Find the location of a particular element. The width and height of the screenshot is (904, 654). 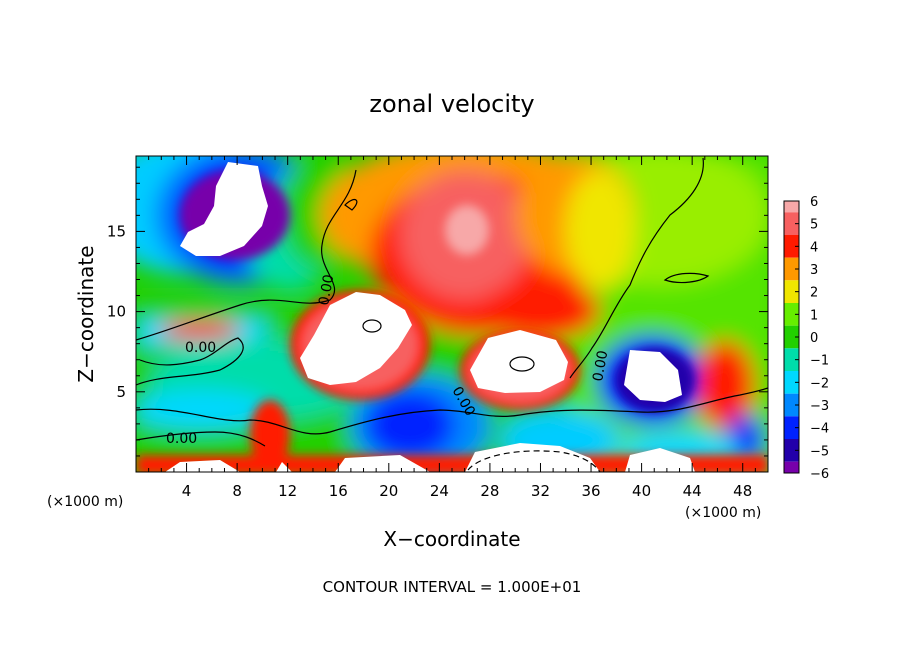

colorbar-tick-label: 6 is located at coordinates (814, 202).